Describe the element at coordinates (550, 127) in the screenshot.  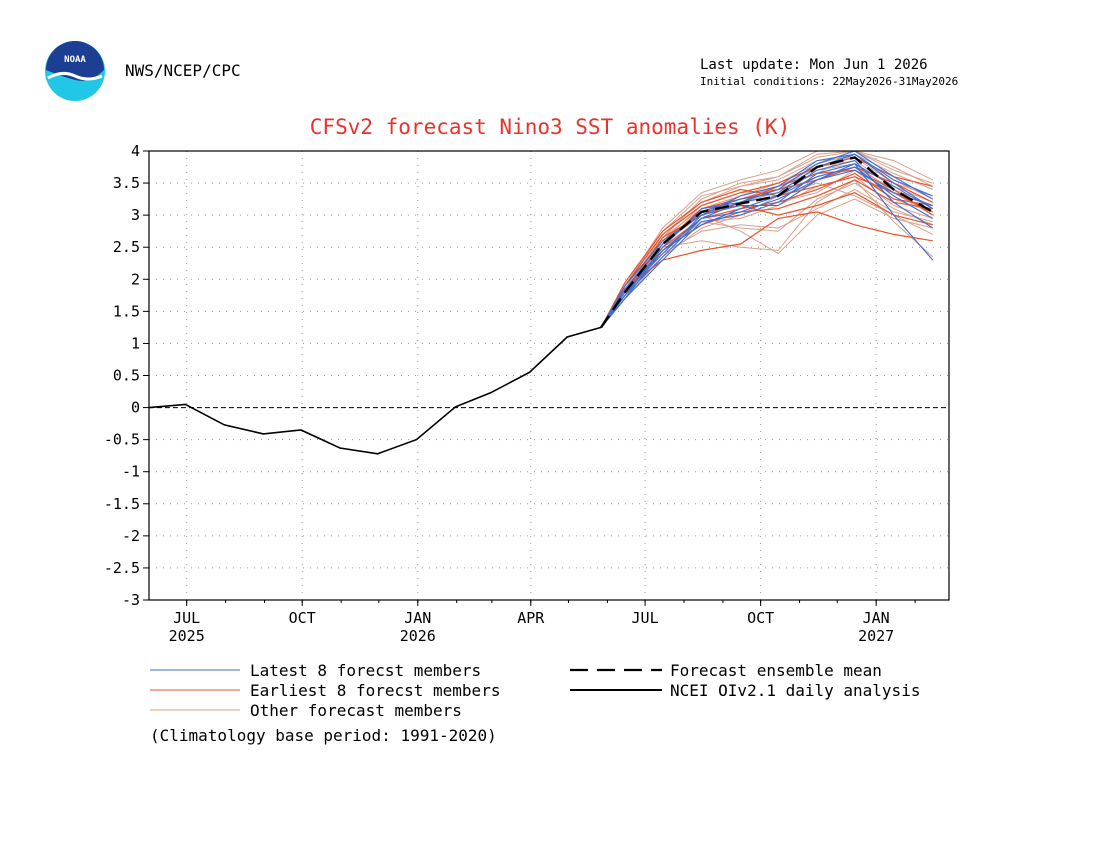
I see `chart-title: CFSv2 forecast Nino3 SST anomalies (K)` at that location.